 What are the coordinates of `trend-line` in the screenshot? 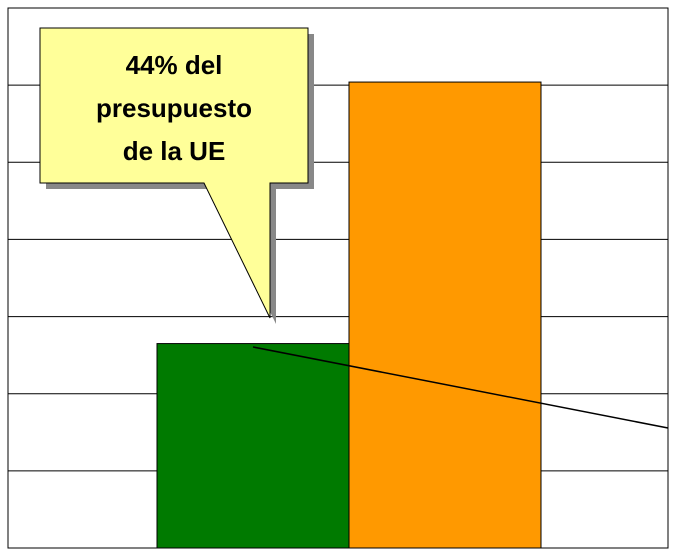 It's located at (460, 387).